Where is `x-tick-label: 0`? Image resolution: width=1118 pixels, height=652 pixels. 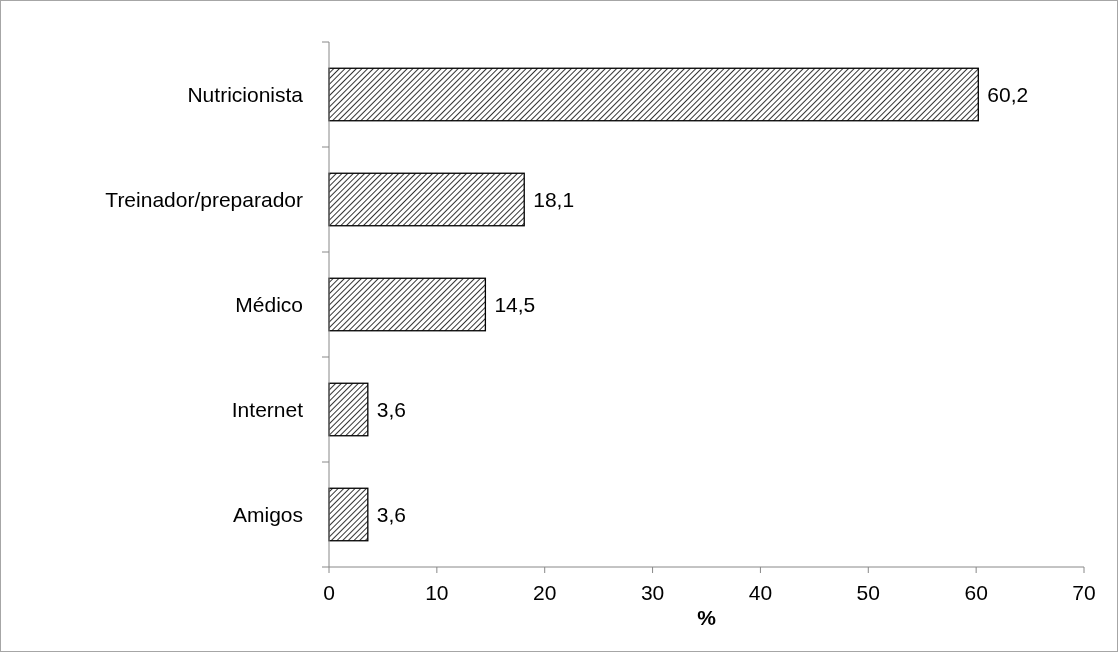
x-tick-label: 0 is located at coordinates (329, 592).